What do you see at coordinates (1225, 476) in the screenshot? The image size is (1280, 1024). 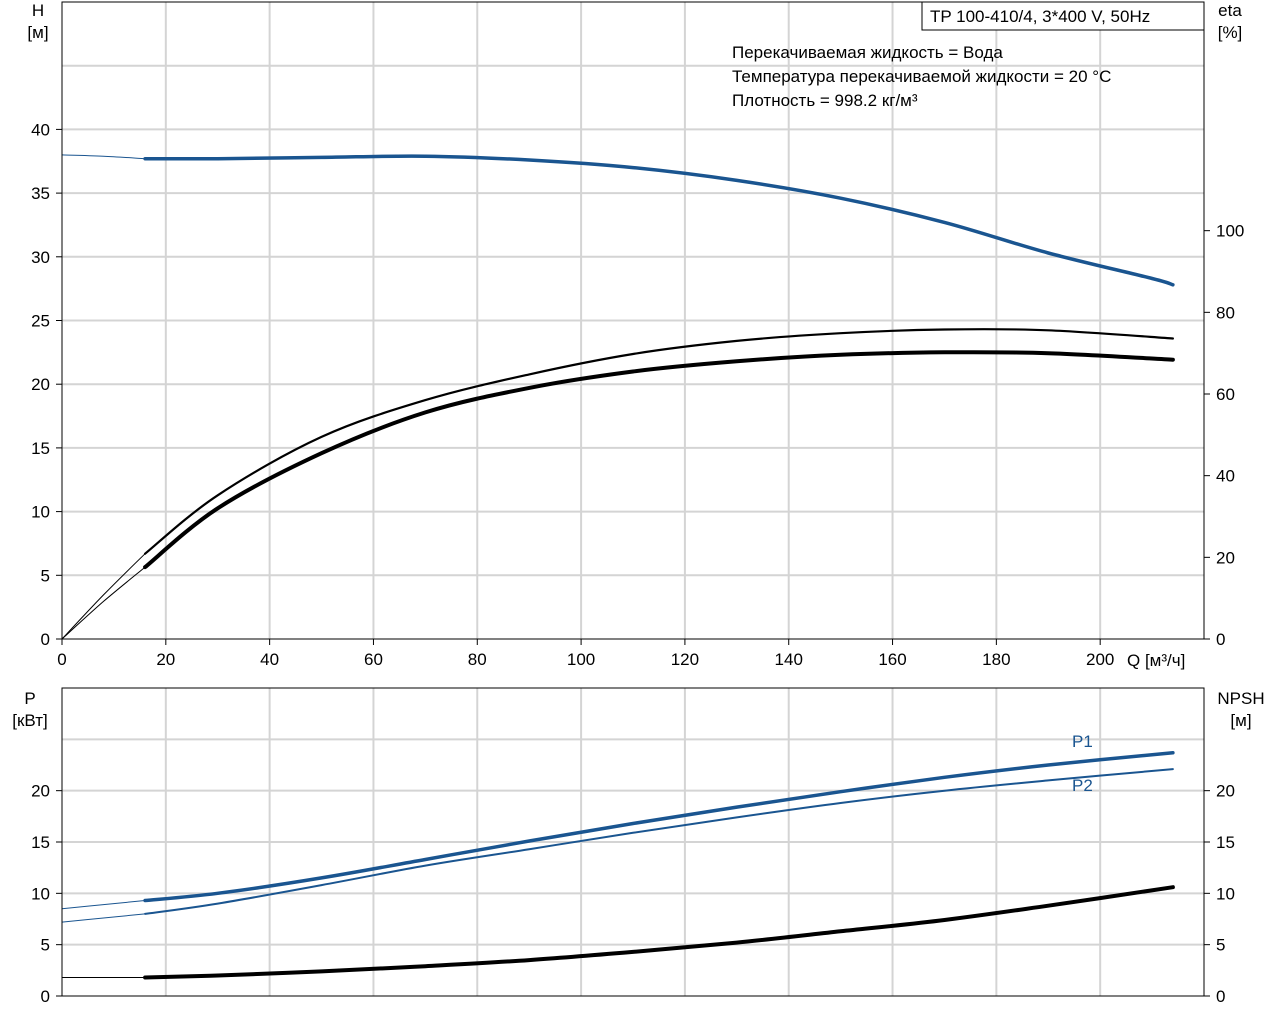 I see `y-right-tick-label: 40` at bounding box center [1225, 476].